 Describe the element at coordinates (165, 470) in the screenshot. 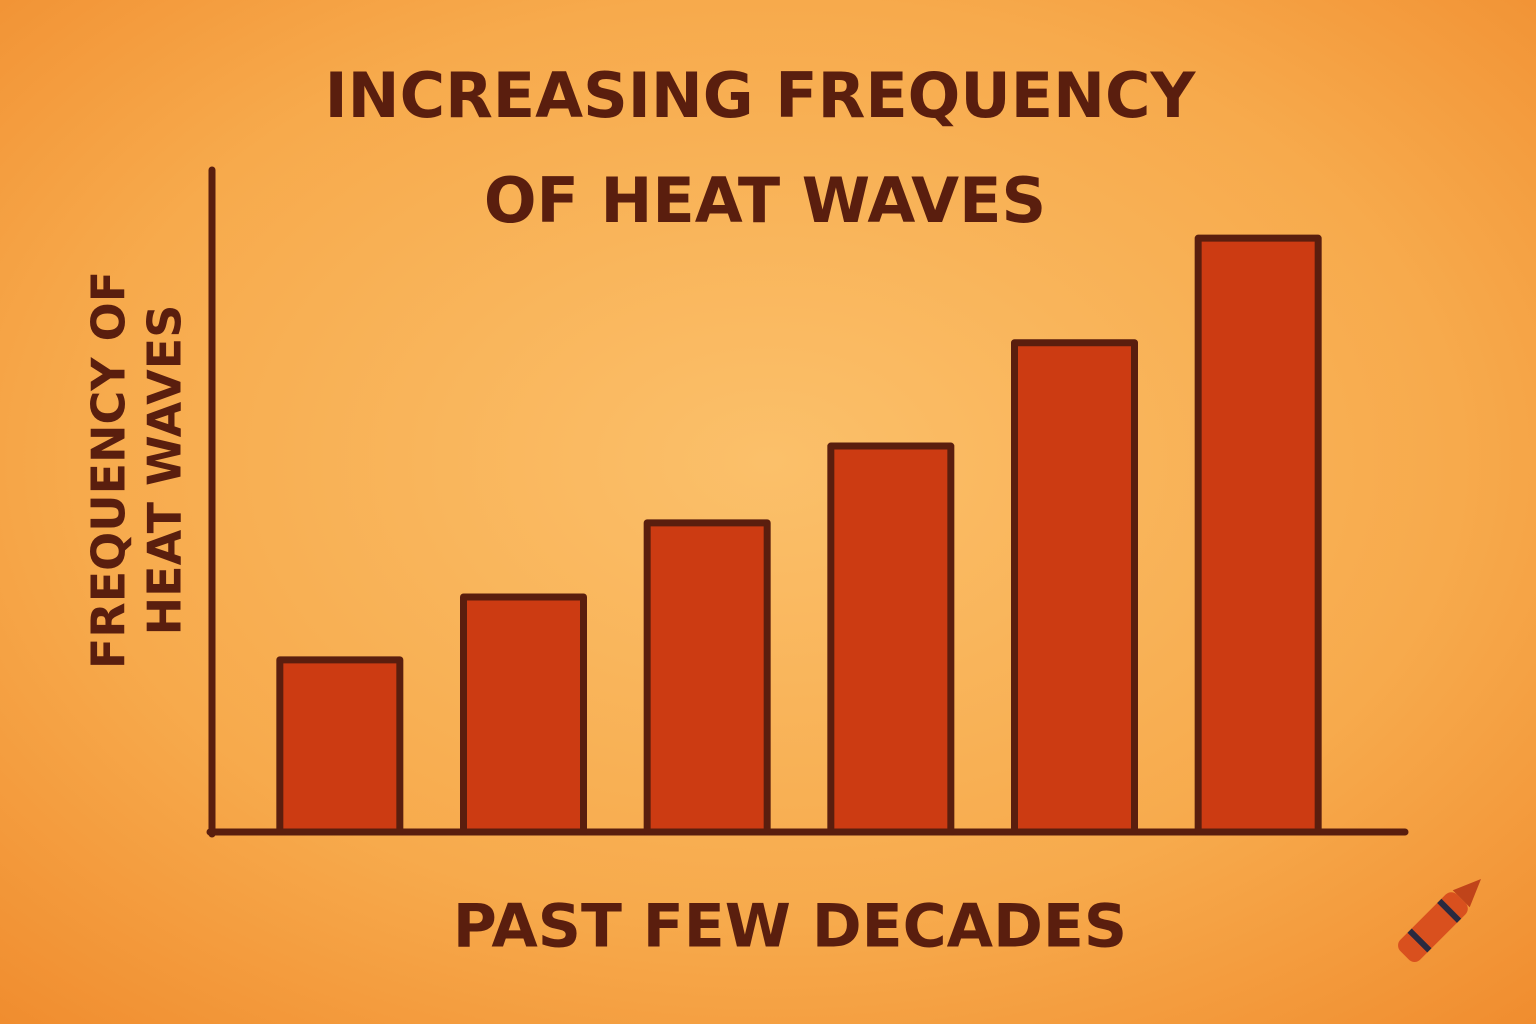

I see `y-axis-label: HEAT WAVES` at that location.